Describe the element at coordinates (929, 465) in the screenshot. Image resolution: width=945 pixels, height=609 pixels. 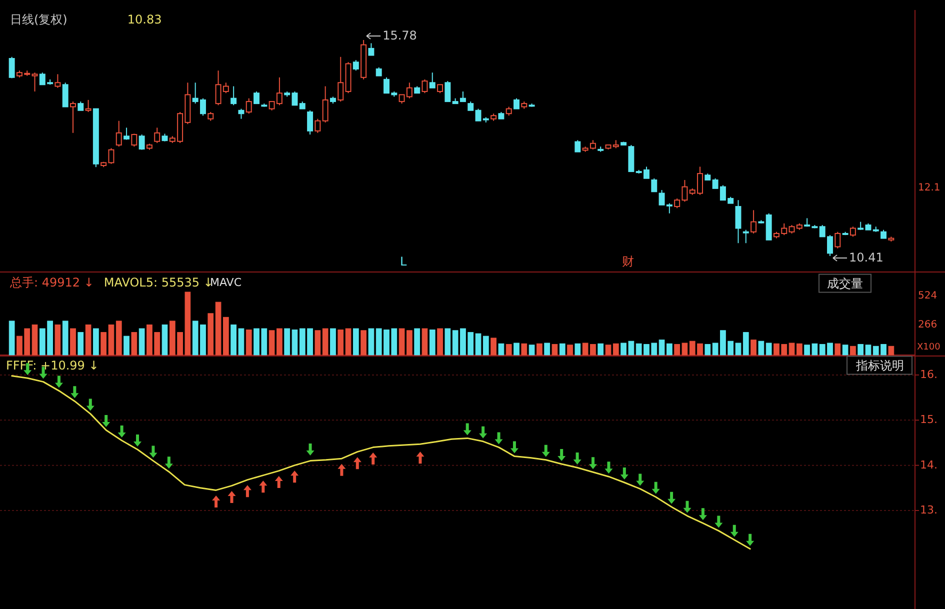
I see `y-tick-label: 14.` at that location.